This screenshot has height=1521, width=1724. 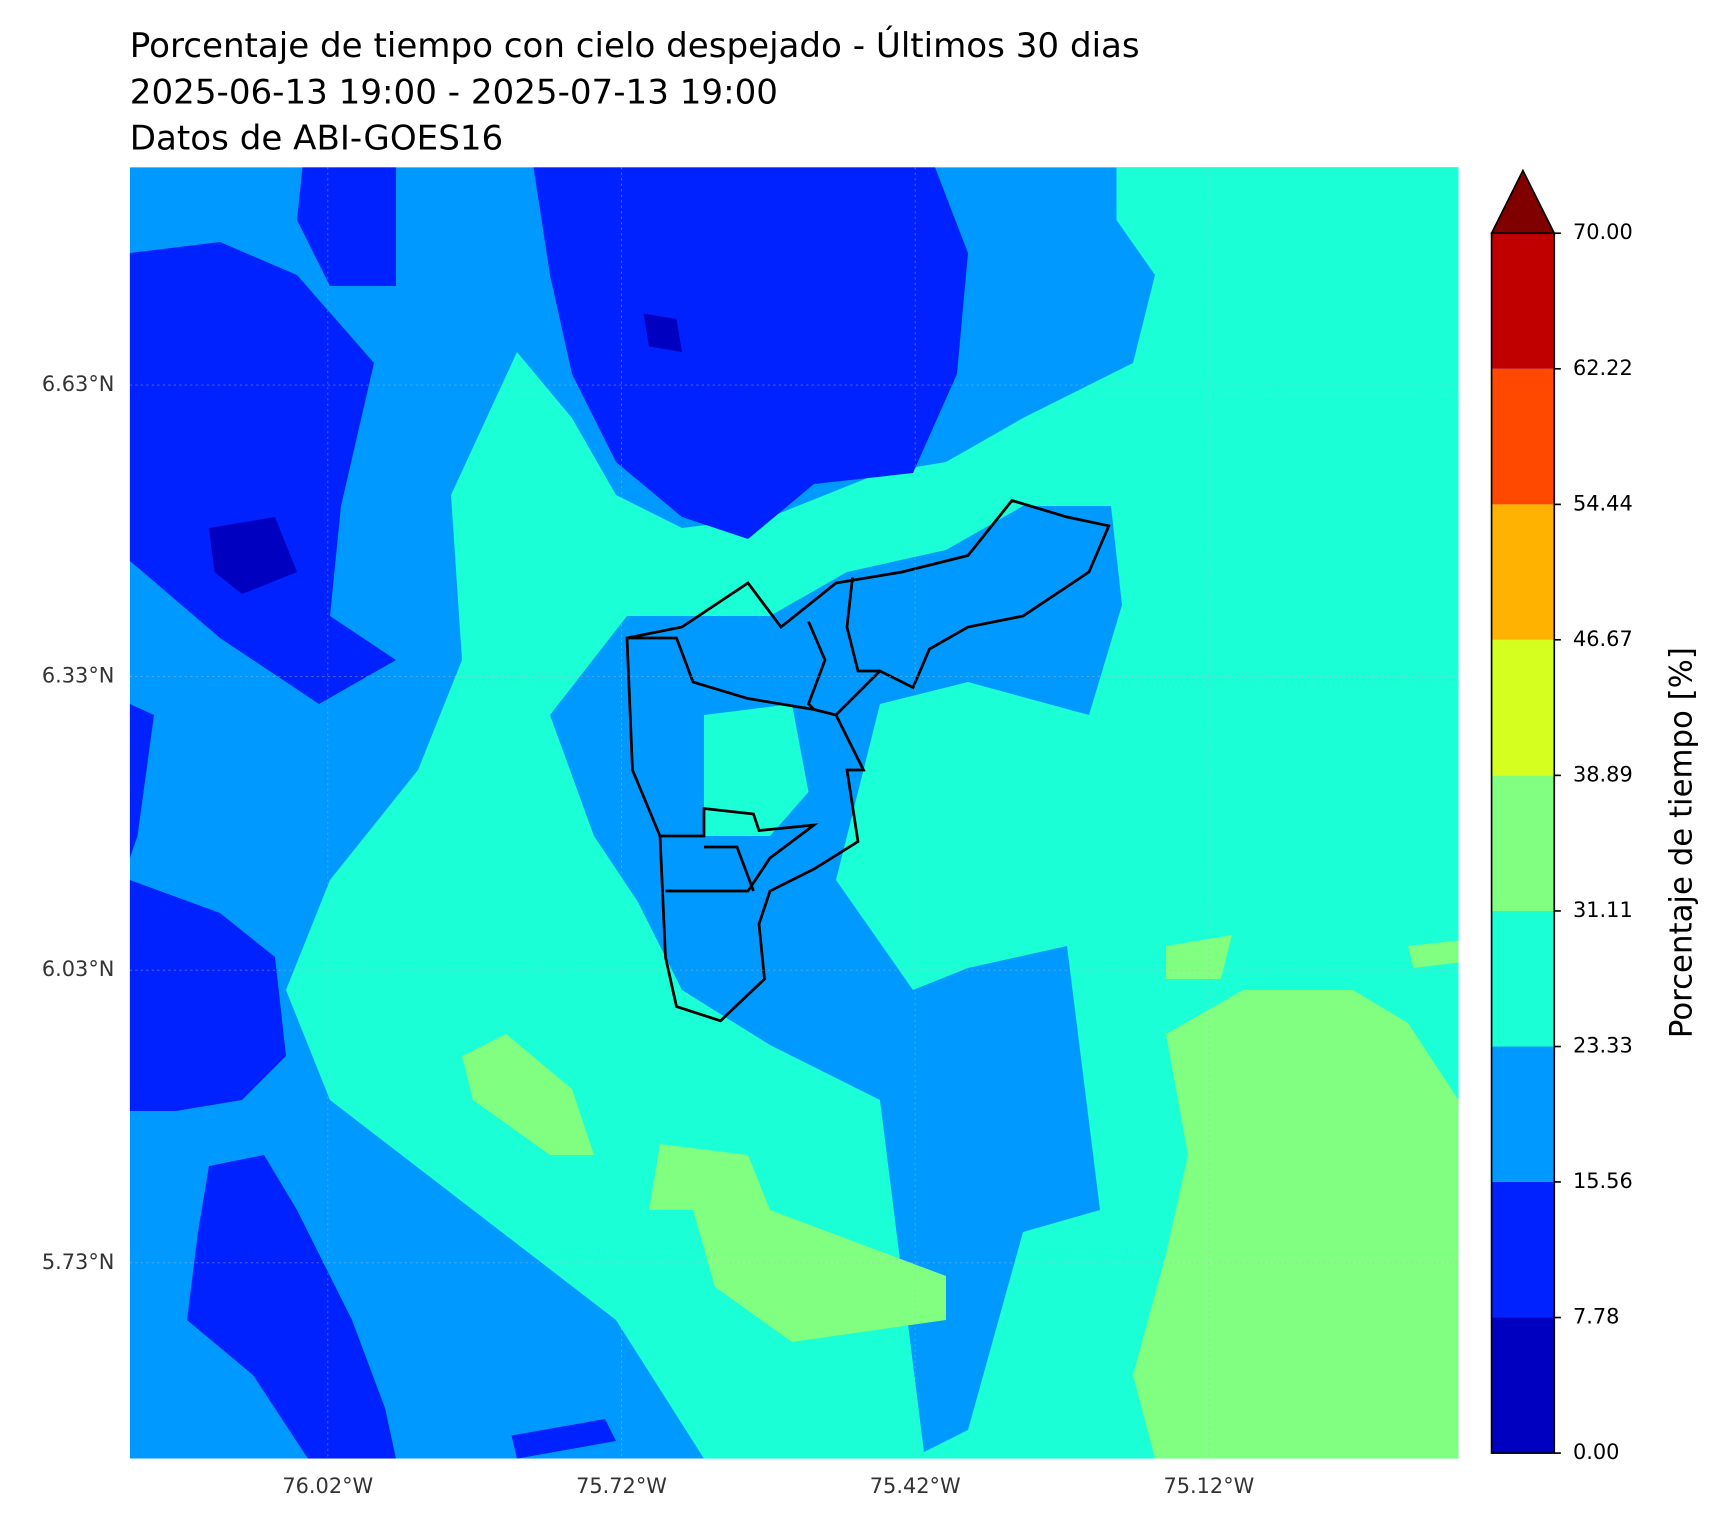 What do you see at coordinates (78, 1262) in the screenshot?
I see `lat-label: 5.73°N` at bounding box center [78, 1262].